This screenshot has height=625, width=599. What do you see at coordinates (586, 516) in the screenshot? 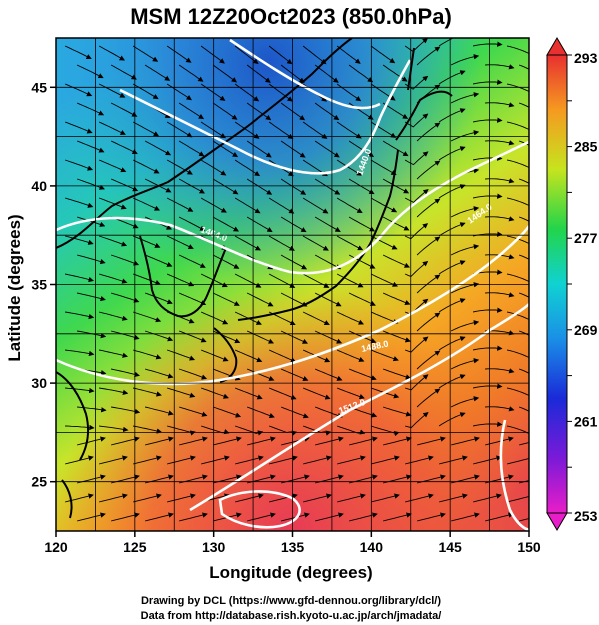
I see `colorbar-label: 253` at bounding box center [586, 516].